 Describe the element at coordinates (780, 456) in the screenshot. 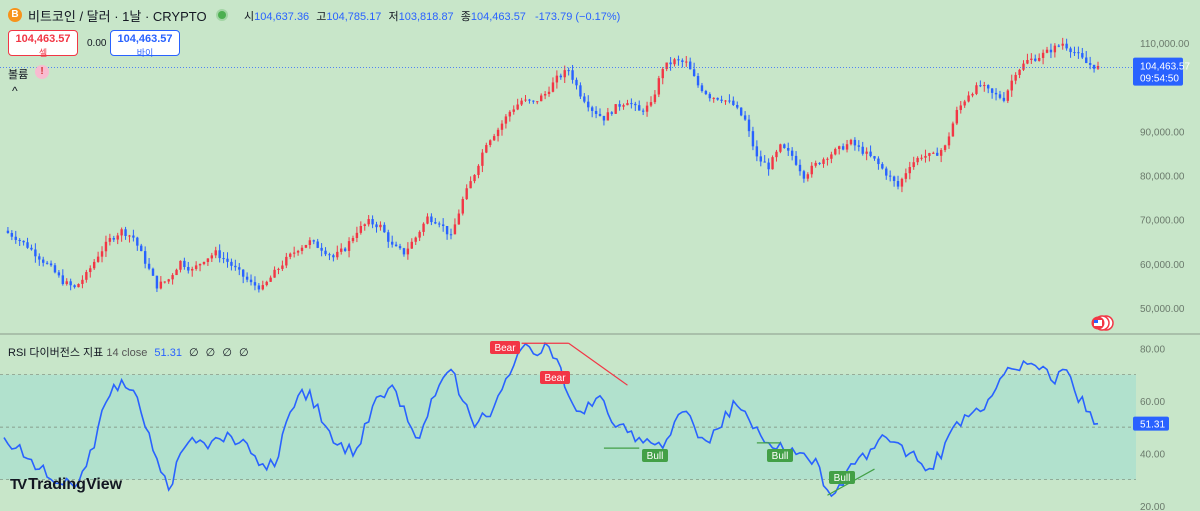

I see `bull-label: Bull` at that location.